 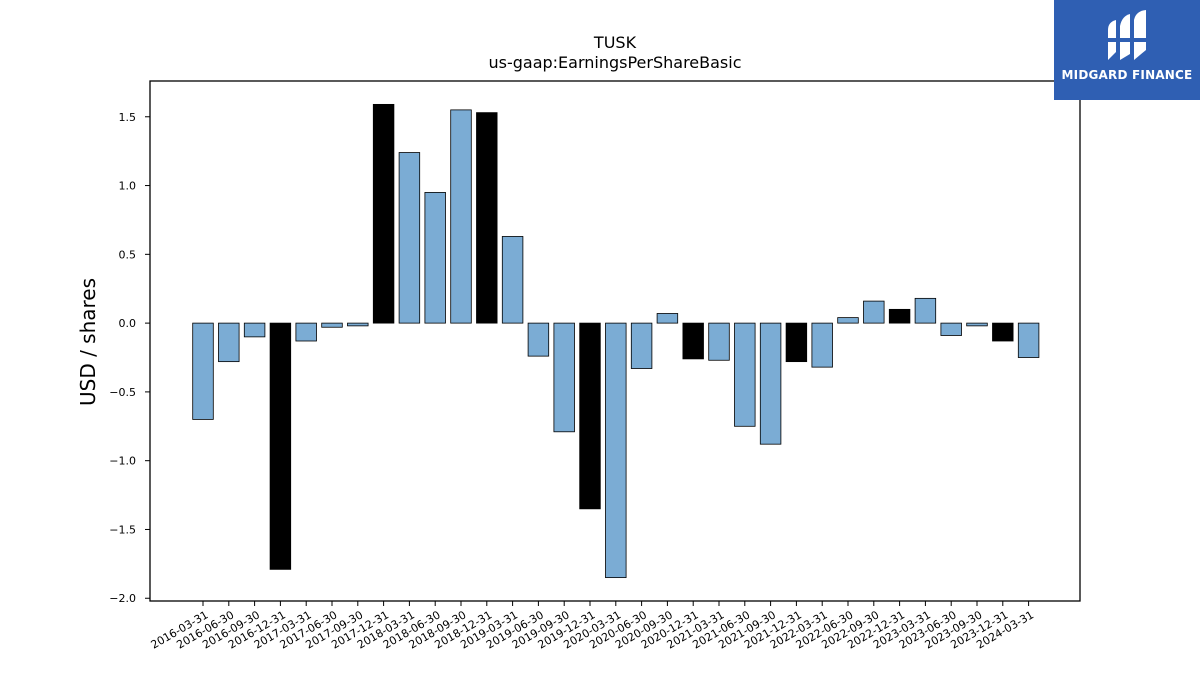 I want to click on midgard-m-logo-icon, so click(x=1127, y=35).